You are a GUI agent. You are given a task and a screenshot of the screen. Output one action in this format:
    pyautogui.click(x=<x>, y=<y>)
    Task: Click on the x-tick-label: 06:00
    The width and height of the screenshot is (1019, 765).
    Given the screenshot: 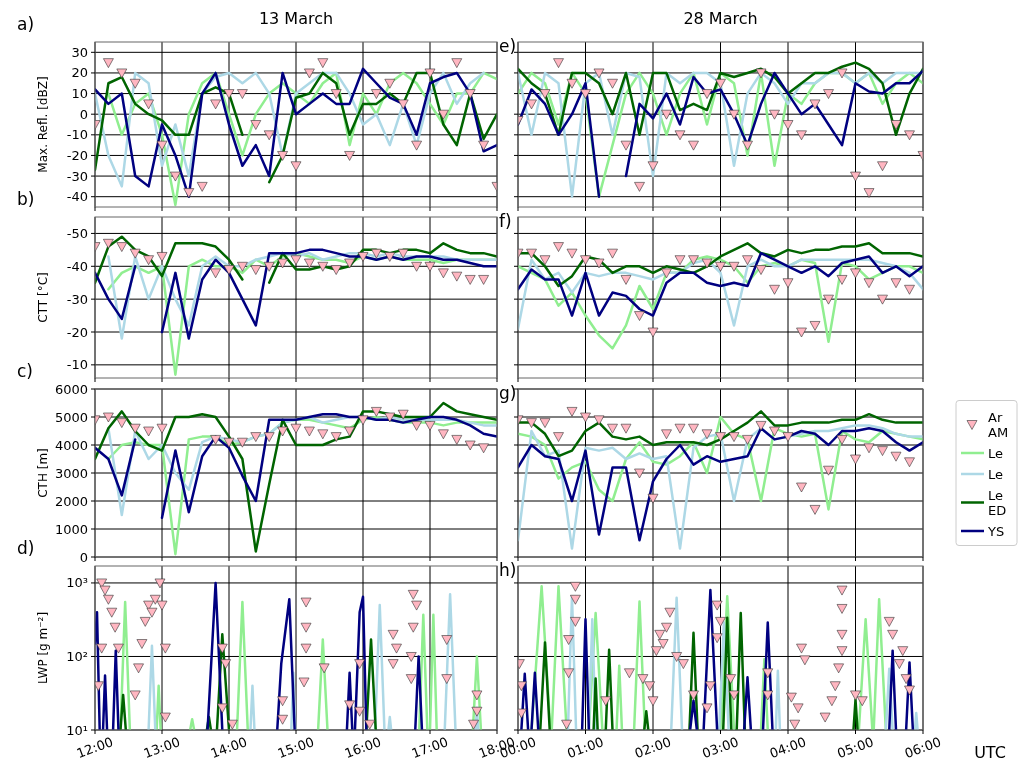 What is the action you would take?
    pyautogui.click(x=922, y=747)
    